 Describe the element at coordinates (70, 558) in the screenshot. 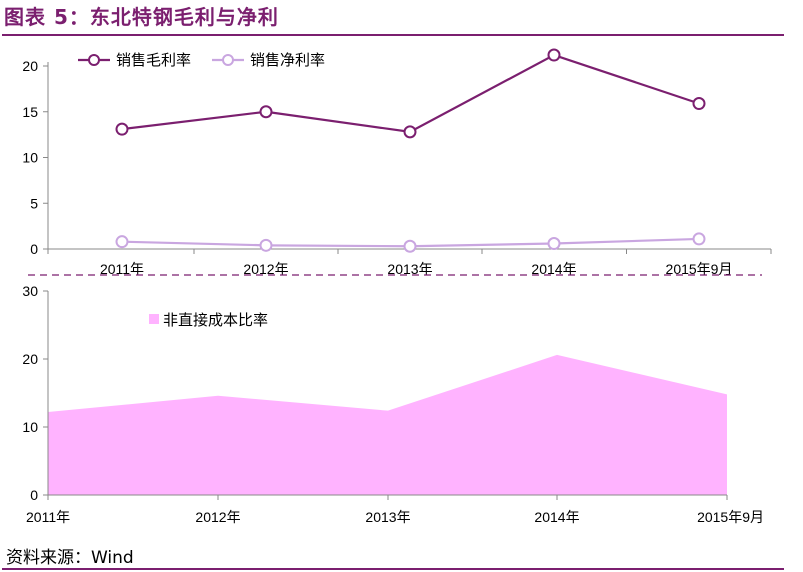

I see `source-note: 资料来源：Wind` at that location.